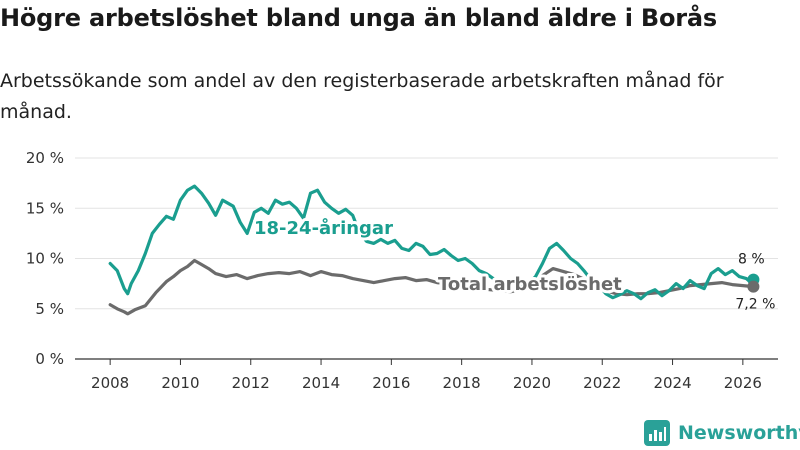 The height and width of the screenshot is (450, 800). Describe the element at coordinates (45, 158) in the screenshot. I see `y-tick-label: 20 %` at that location.